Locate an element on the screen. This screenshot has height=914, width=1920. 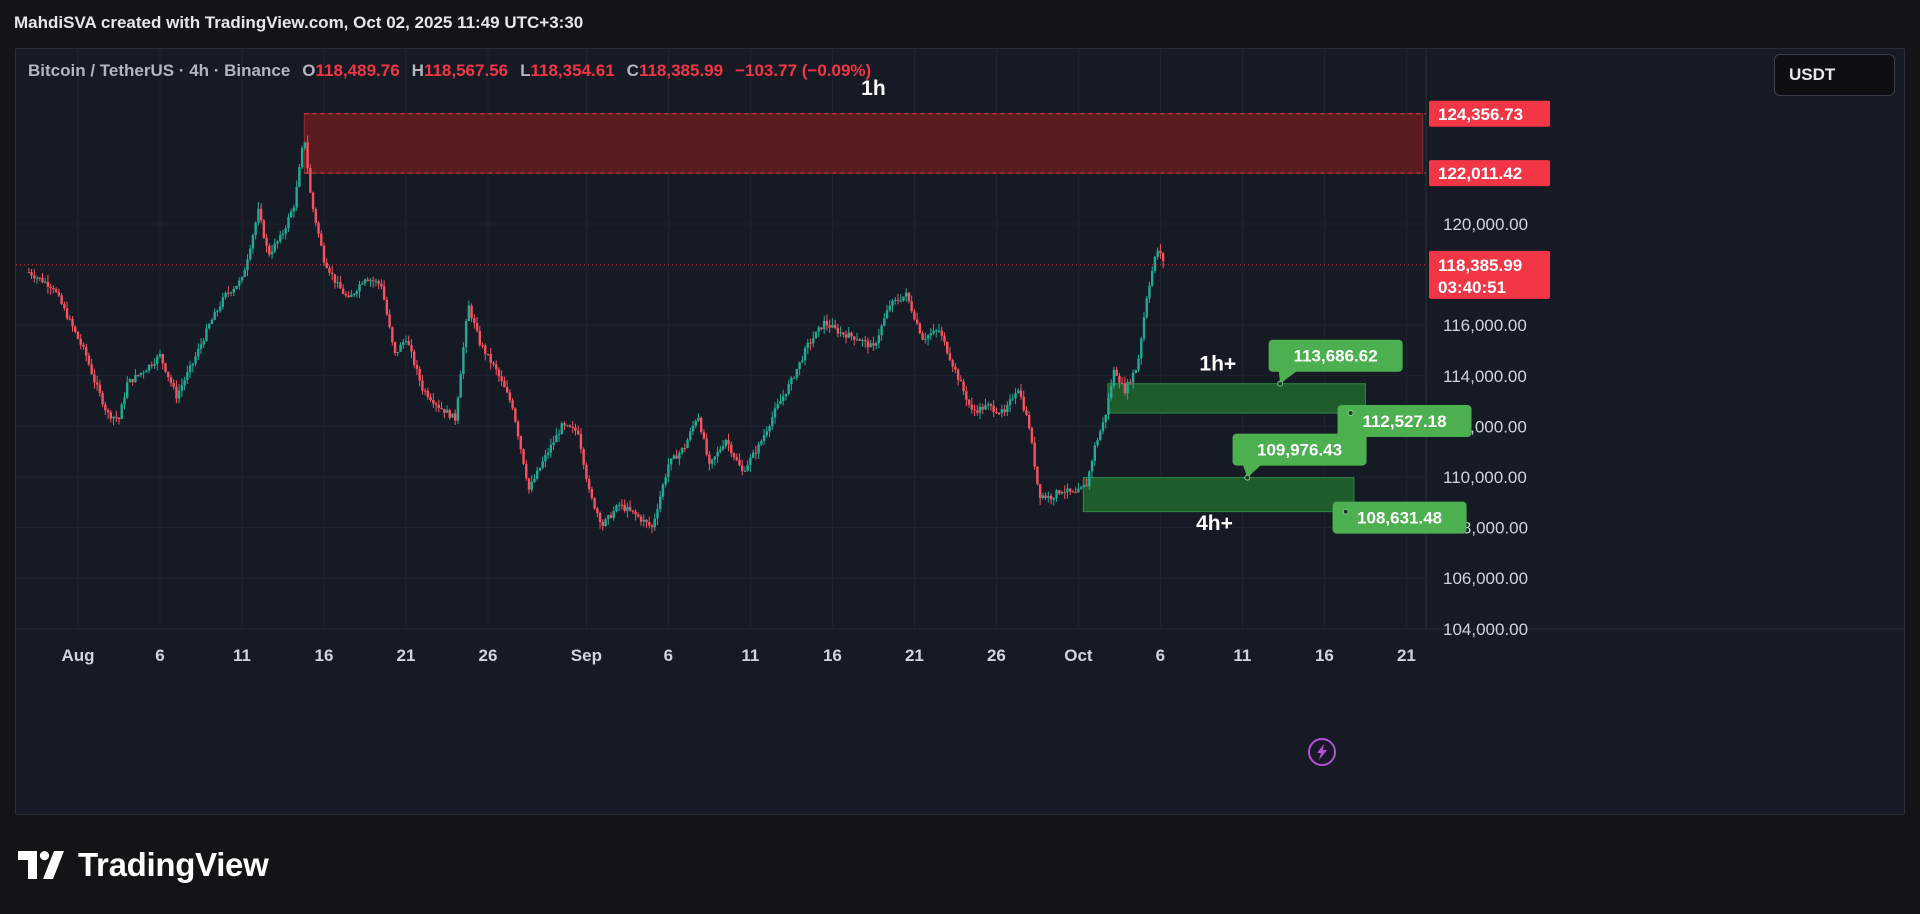
symbol-label: Bitcoin / TetherUS · 4h · Binance is located at coordinates (159, 70).